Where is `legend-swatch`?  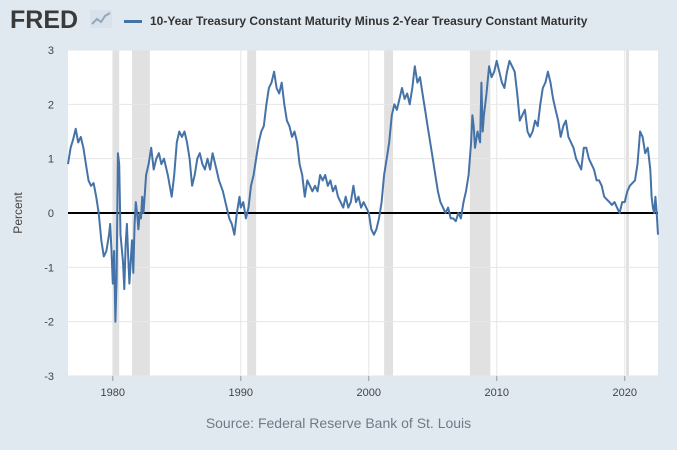 legend-swatch is located at coordinates (133, 21).